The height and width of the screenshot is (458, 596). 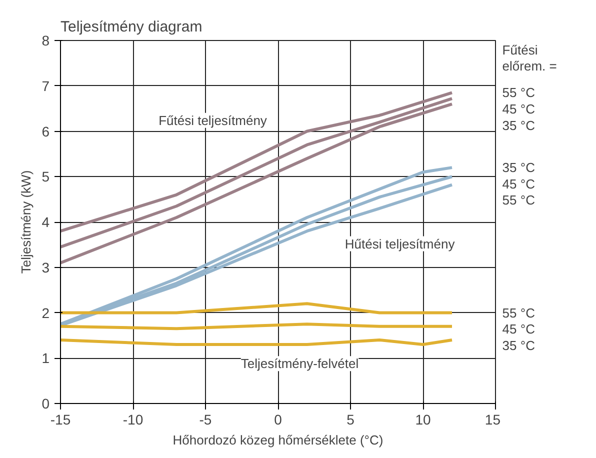 What do you see at coordinates (423, 420) in the screenshot?
I see `x-tick-label: 10` at bounding box center [423, 420].